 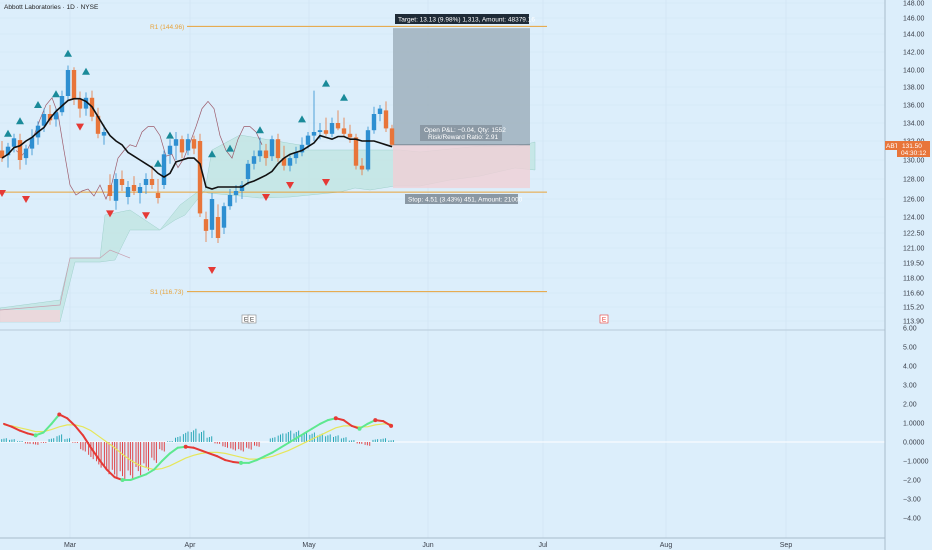 What do you see at coordinates (461, 166) in the screenshot?
I see `position-stop-zone` at bounding box center [461, 166].